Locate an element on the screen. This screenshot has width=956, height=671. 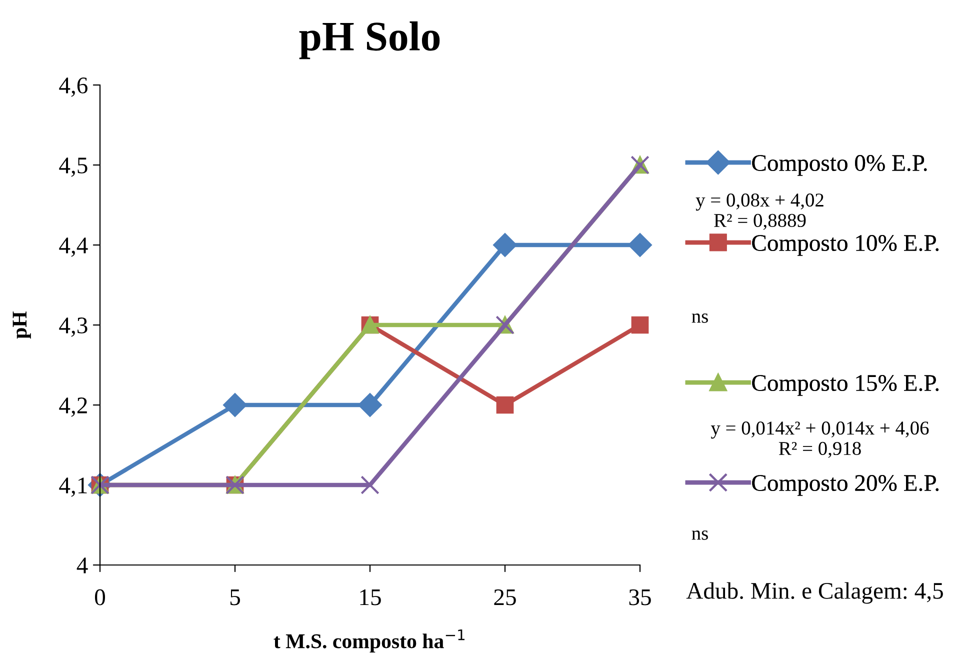
y-tick-label: 4,2 is located at coordinates (73, 407).